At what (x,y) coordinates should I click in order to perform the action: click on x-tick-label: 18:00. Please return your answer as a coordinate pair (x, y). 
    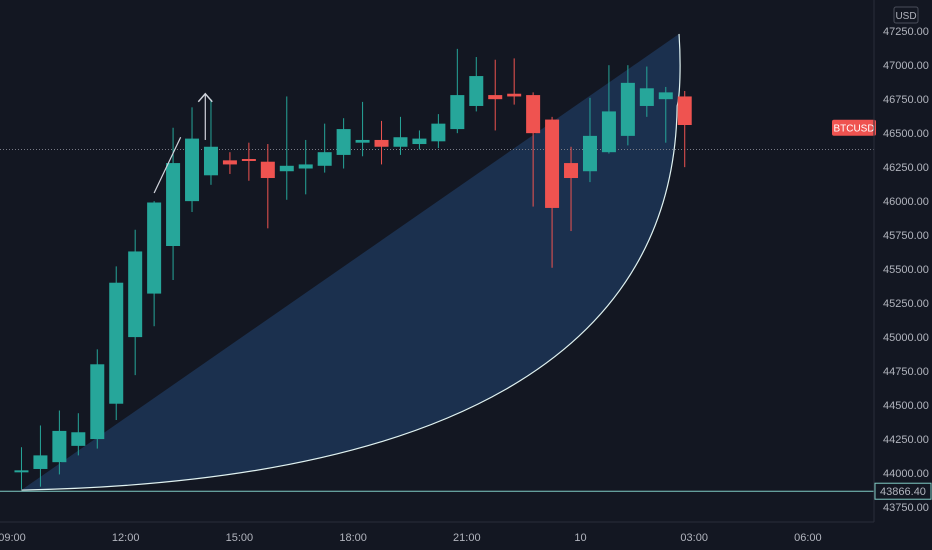
    Looking at the image, I should click on (353, 538).